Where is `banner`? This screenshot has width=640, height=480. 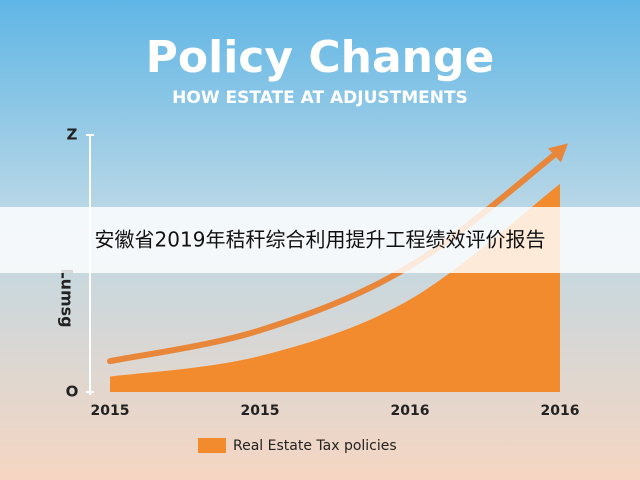
banner is located at coordinates (320, 240).